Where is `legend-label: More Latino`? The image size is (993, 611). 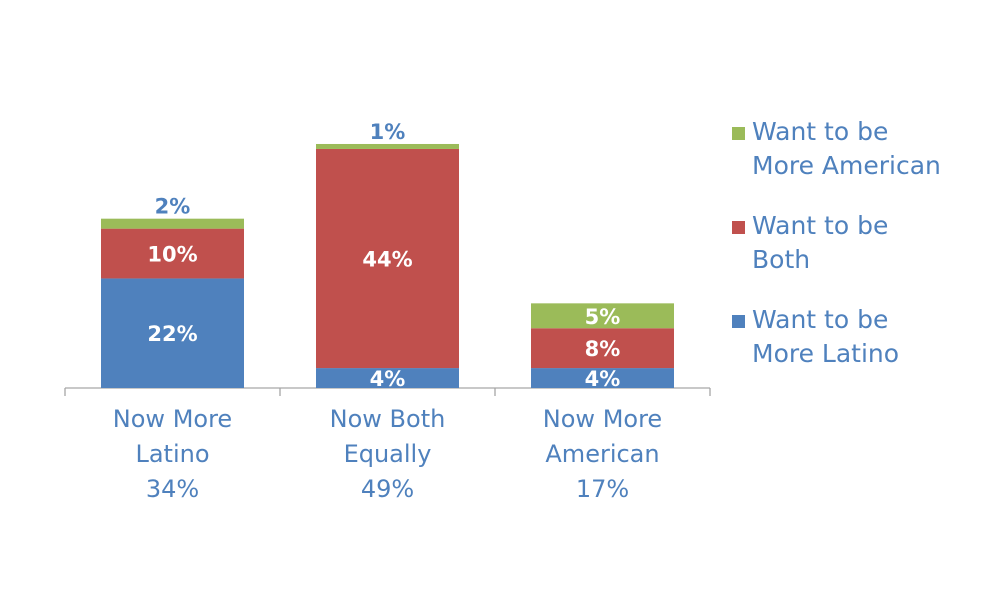 legend-label: More Latino is located at coordinates (825, 353).